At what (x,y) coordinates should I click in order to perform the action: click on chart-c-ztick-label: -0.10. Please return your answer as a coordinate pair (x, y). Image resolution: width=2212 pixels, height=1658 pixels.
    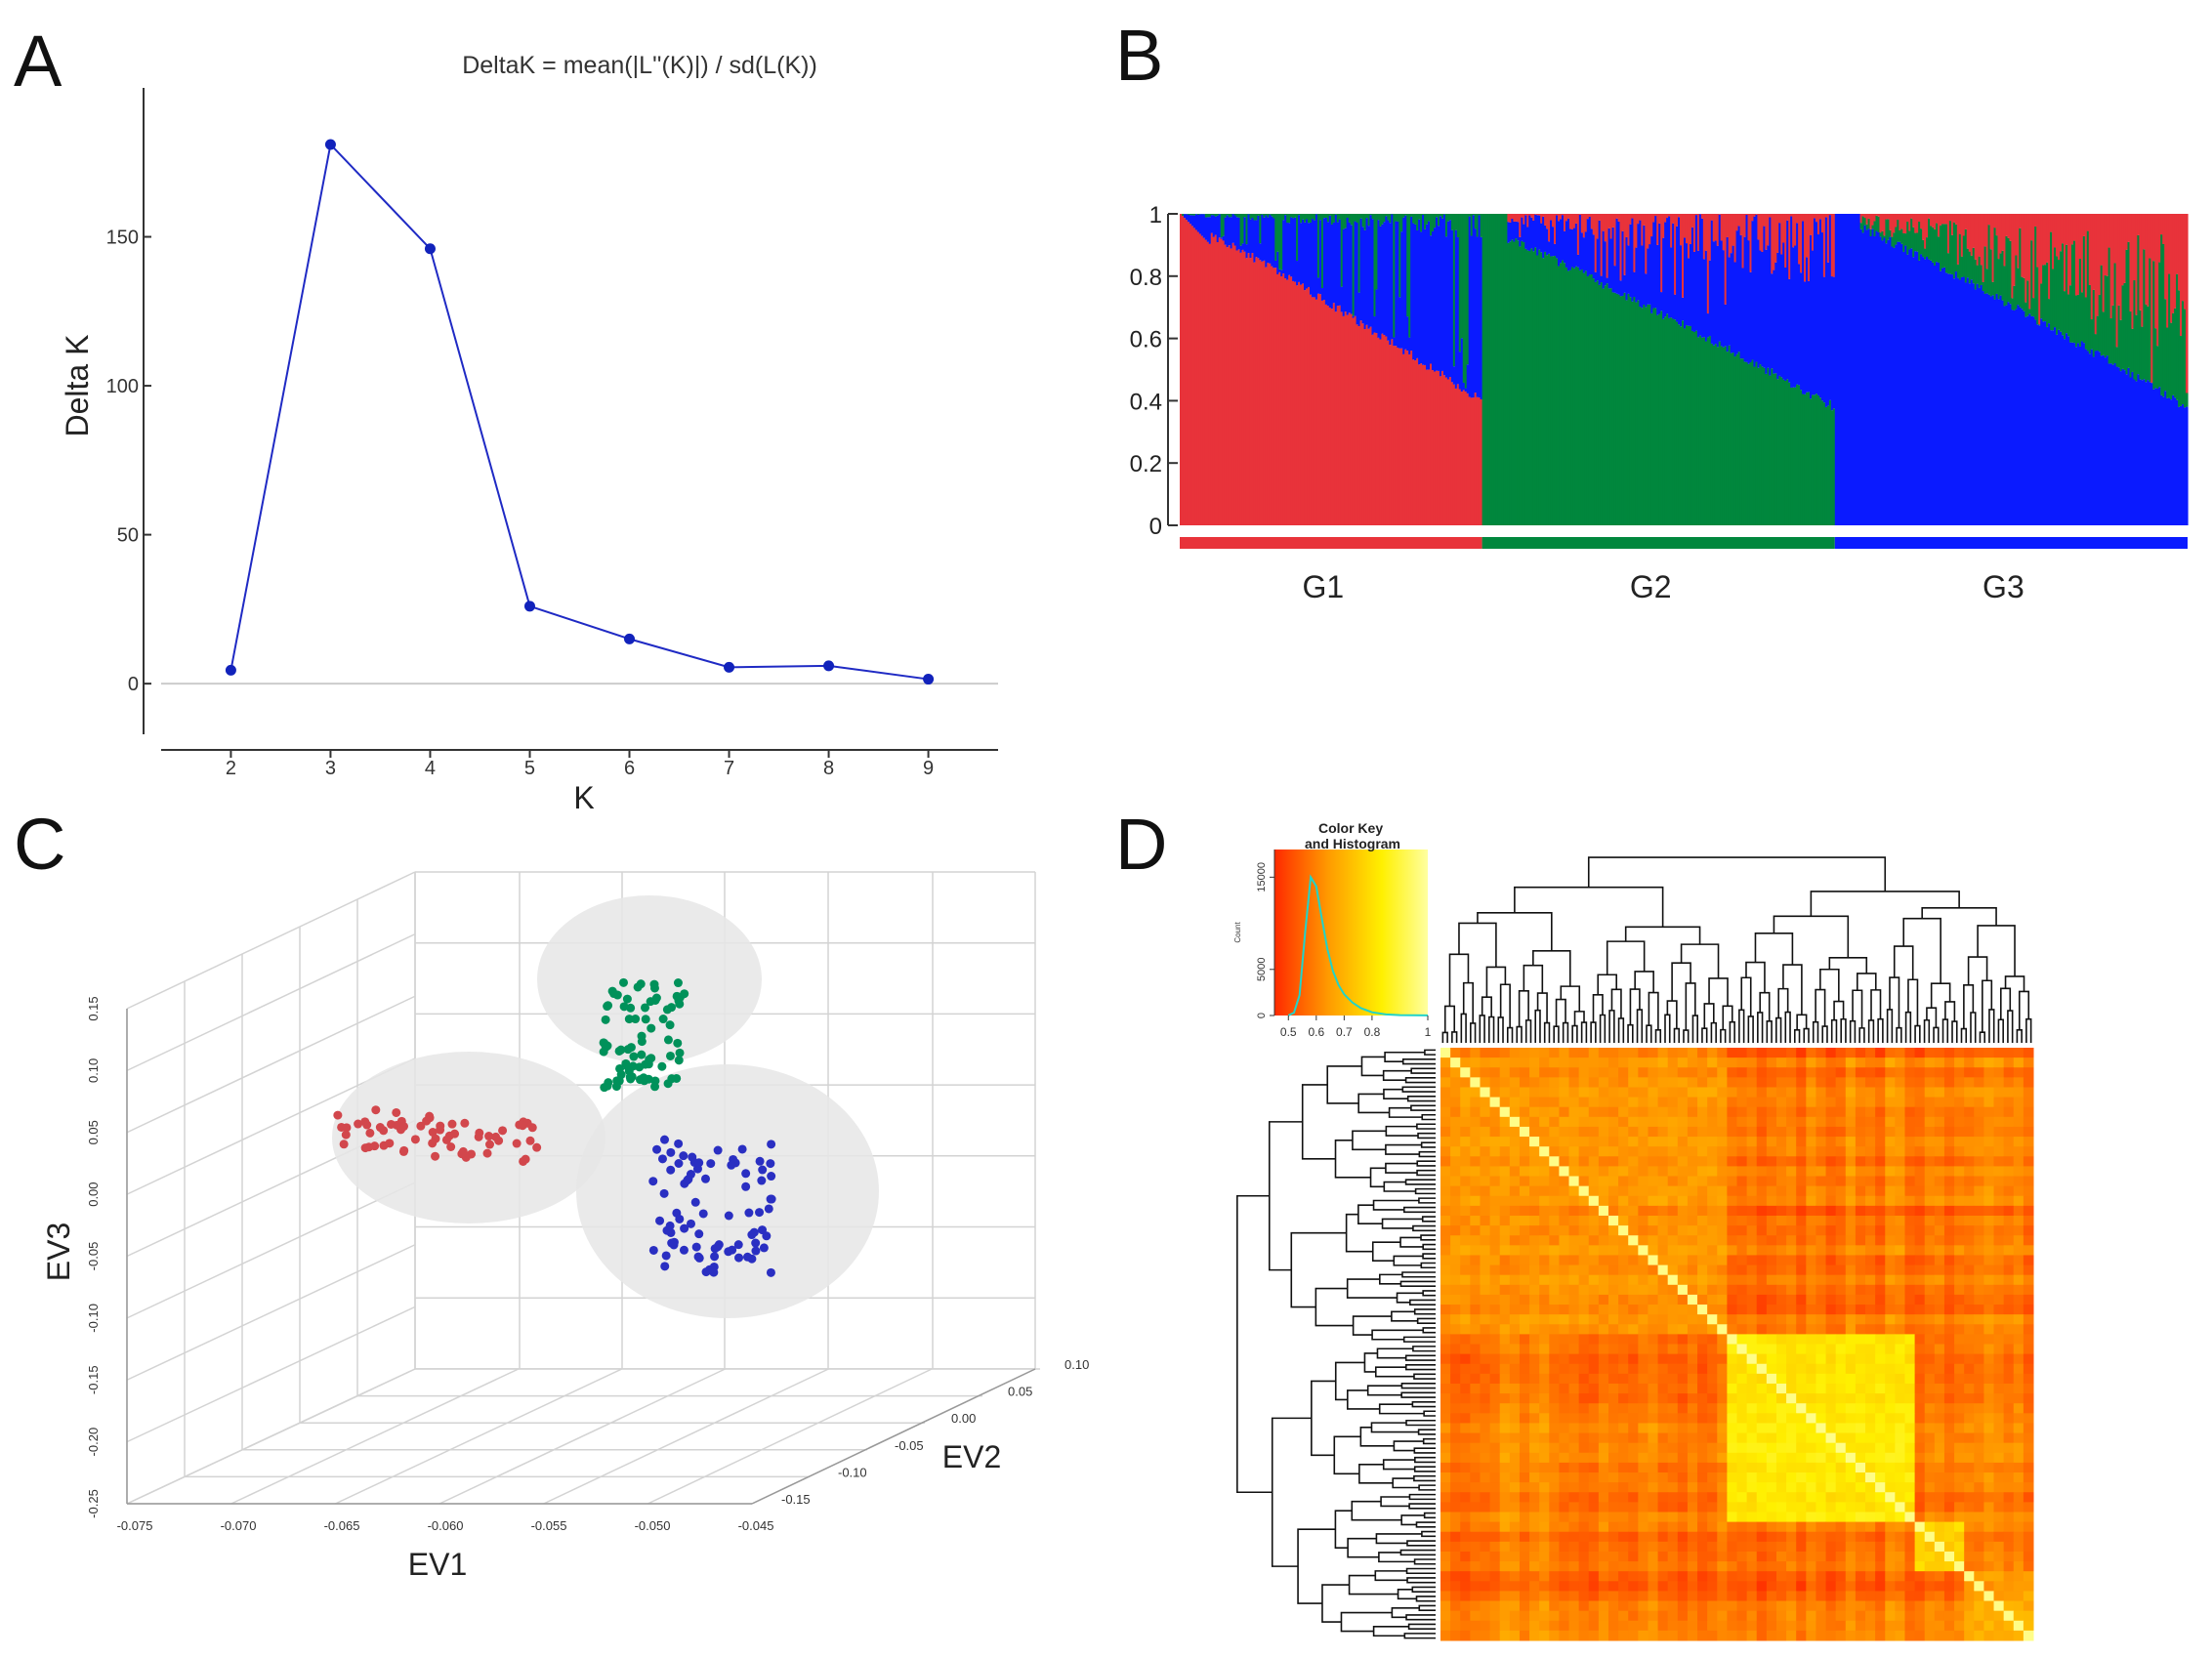
    Looking at the image, I should click on (93, 1318).